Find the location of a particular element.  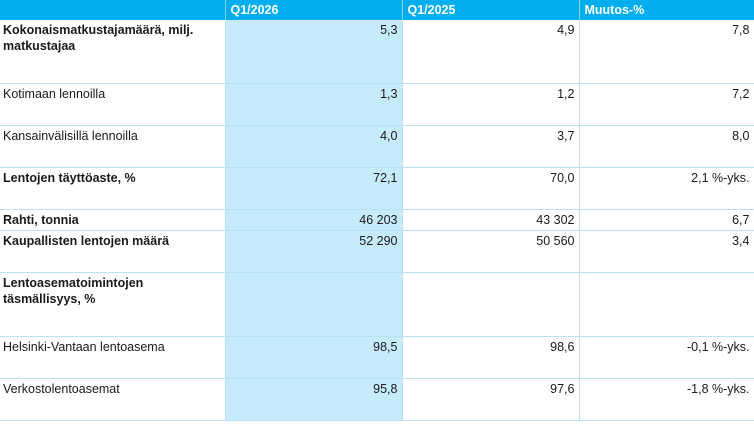

cell-change: -1,8 %-yks. is located at coordinates (666, 399).